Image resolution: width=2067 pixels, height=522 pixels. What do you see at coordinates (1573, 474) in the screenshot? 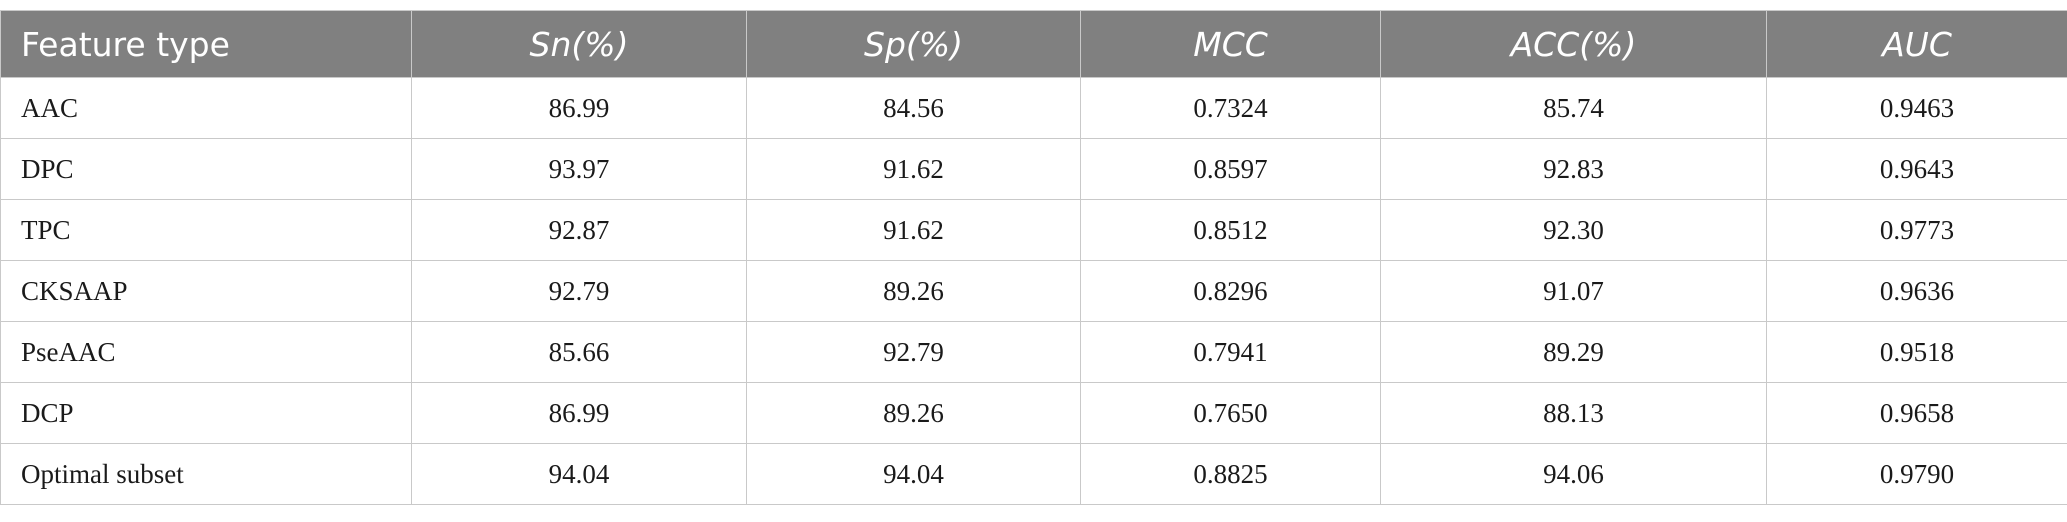
I see `cell-acc: 94.06` at bounding box center [1573, 474].